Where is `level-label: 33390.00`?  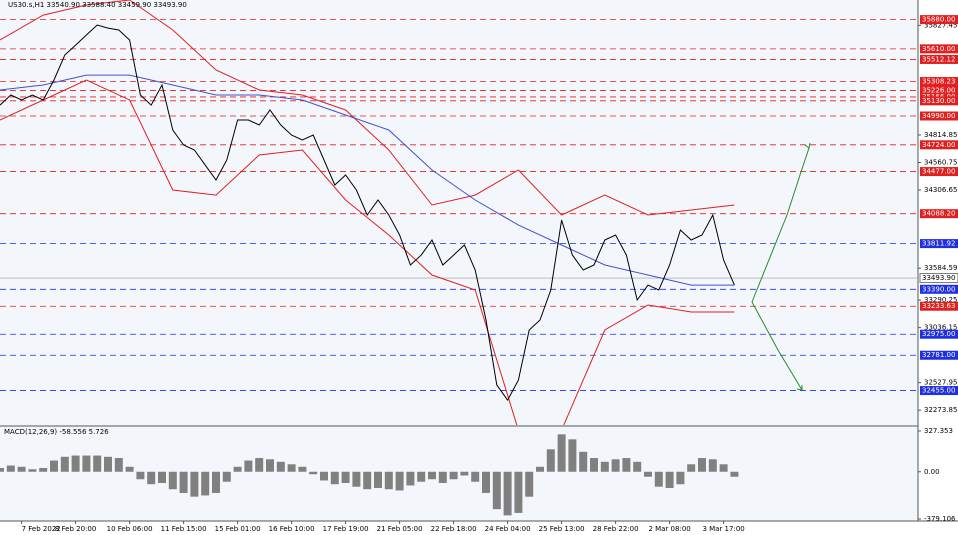 level-label: 33390.00 is located at coordinates (938, 289).